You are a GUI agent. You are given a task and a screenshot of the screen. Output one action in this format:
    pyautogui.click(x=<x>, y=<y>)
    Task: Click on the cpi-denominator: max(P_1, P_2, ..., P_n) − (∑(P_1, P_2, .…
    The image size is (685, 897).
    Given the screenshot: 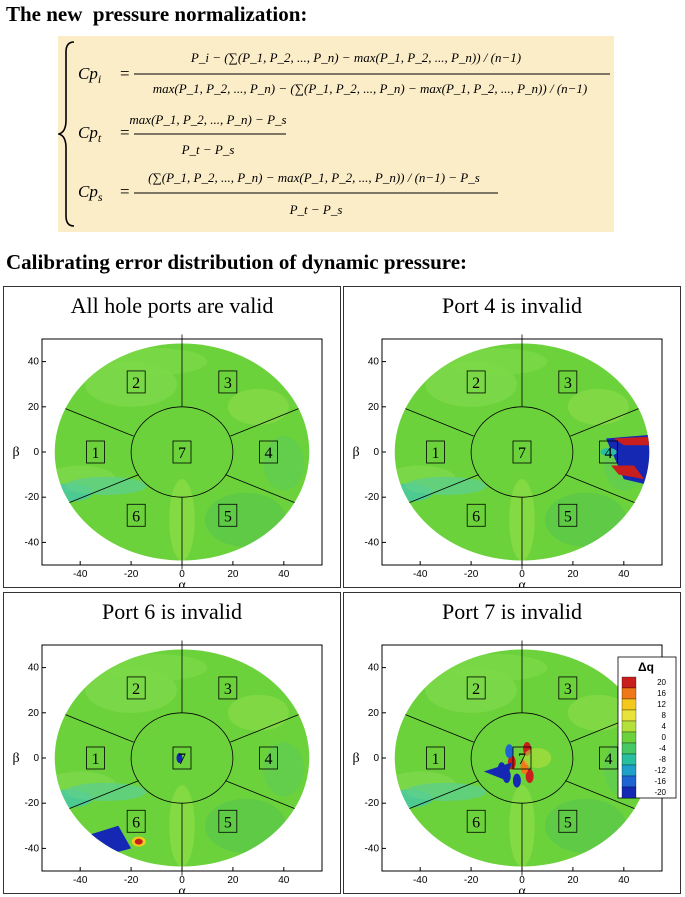 What is the action you would take?
    pyautogui.click(x=370, y=88)
    